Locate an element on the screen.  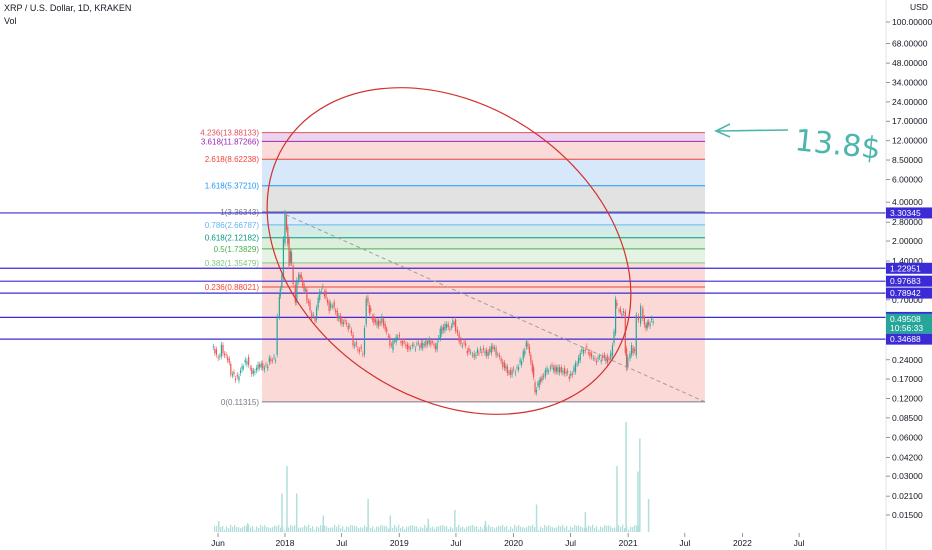
volume-bars is located at coordinates (432, 477).